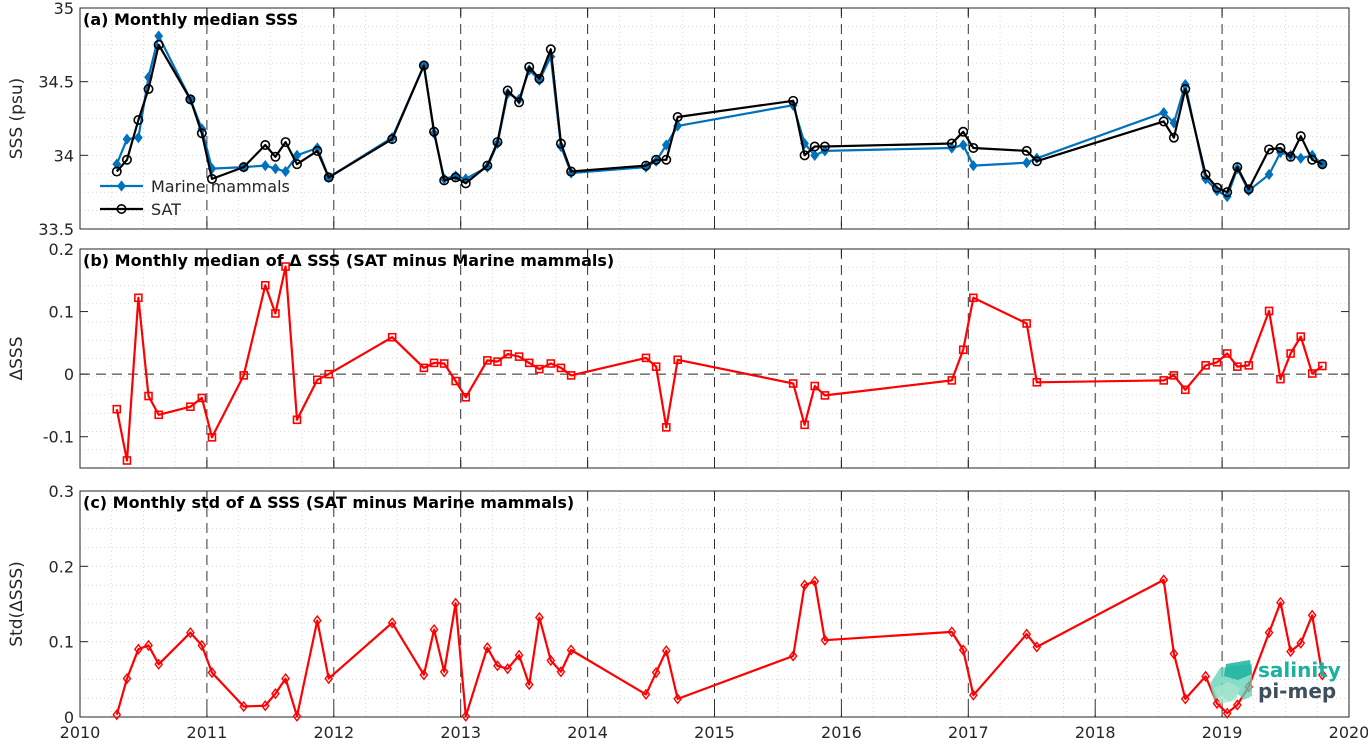 The image size is (1368, 745). What do you see at coordinates (56, 82) in the screenshot?
I see `y-tick-label: 34.5` at bounding box center [56, 82].